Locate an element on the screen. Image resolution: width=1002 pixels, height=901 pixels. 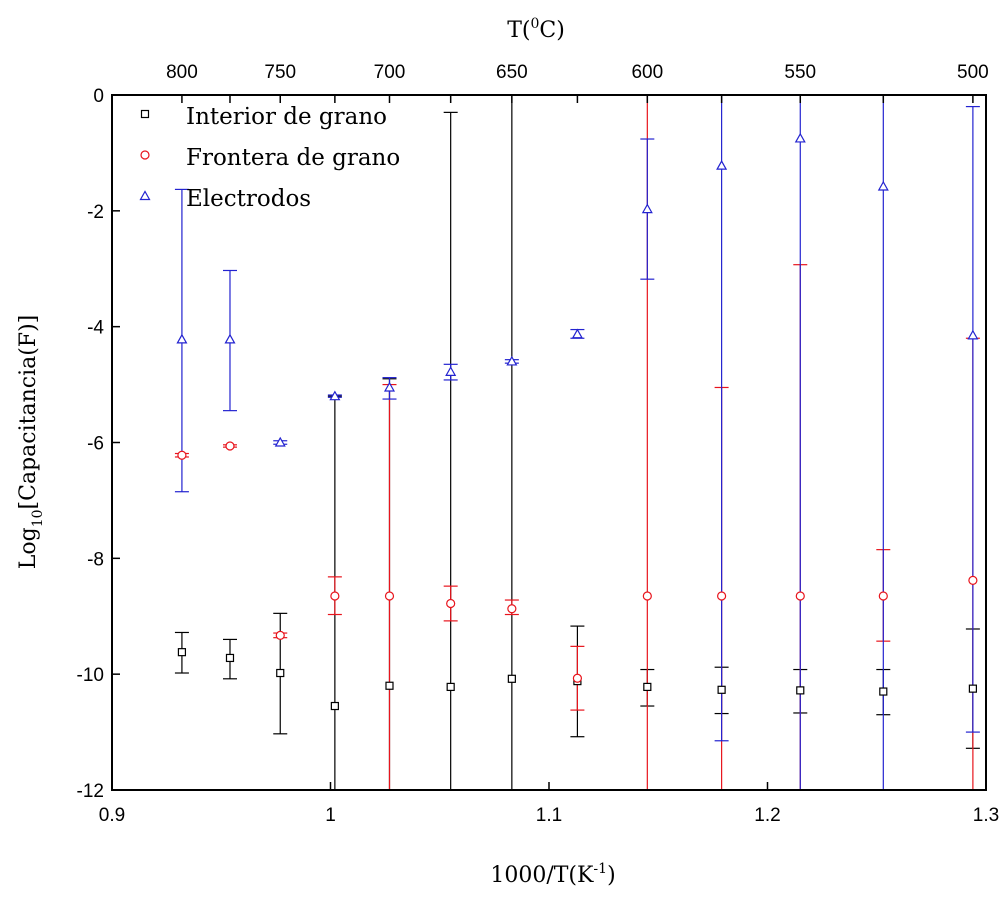
top-axis: 800 750 700 650 600 550 500 is located at coordinates (577, 82).